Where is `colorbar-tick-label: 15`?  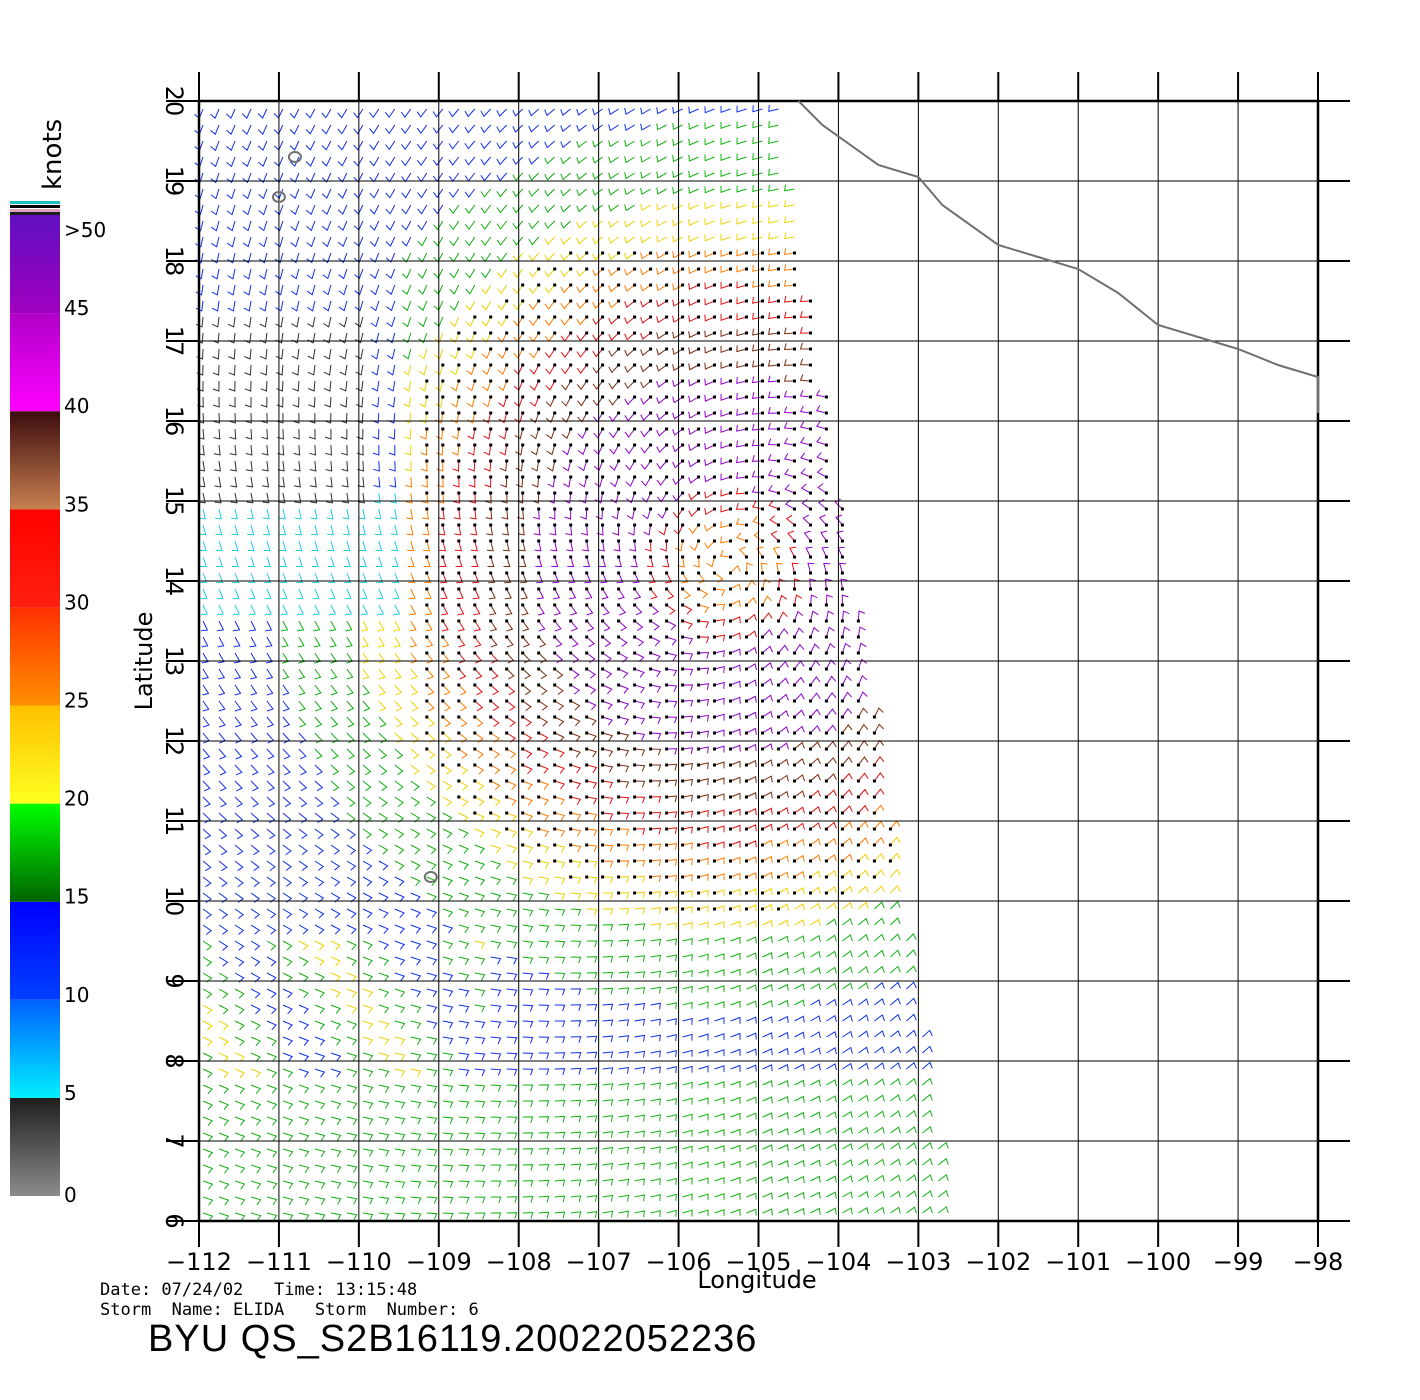
colorbar-tick-label: 15 is located at coordinates (76, 897).